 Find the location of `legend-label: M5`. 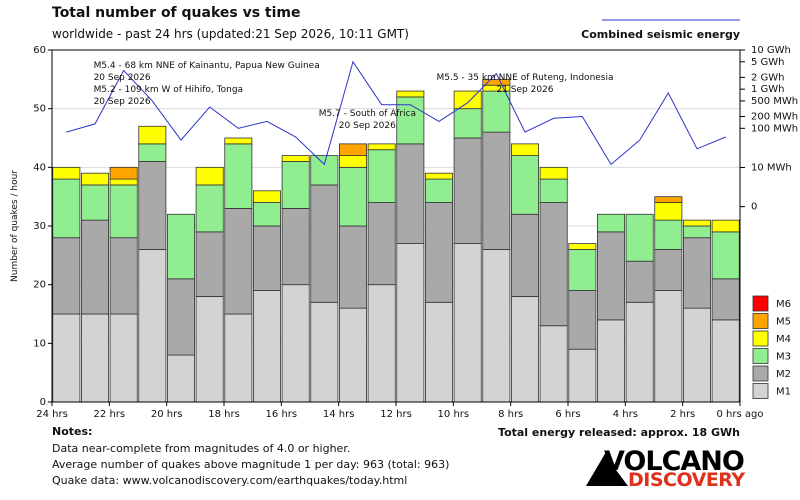

legend-label: M5 is located at coordinates (783, 322).